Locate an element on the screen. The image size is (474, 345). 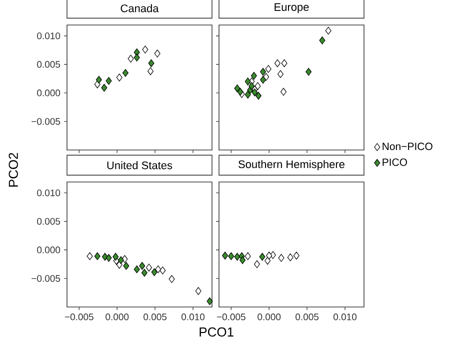
chart-title: Canada is located at coordinates (139, 8).